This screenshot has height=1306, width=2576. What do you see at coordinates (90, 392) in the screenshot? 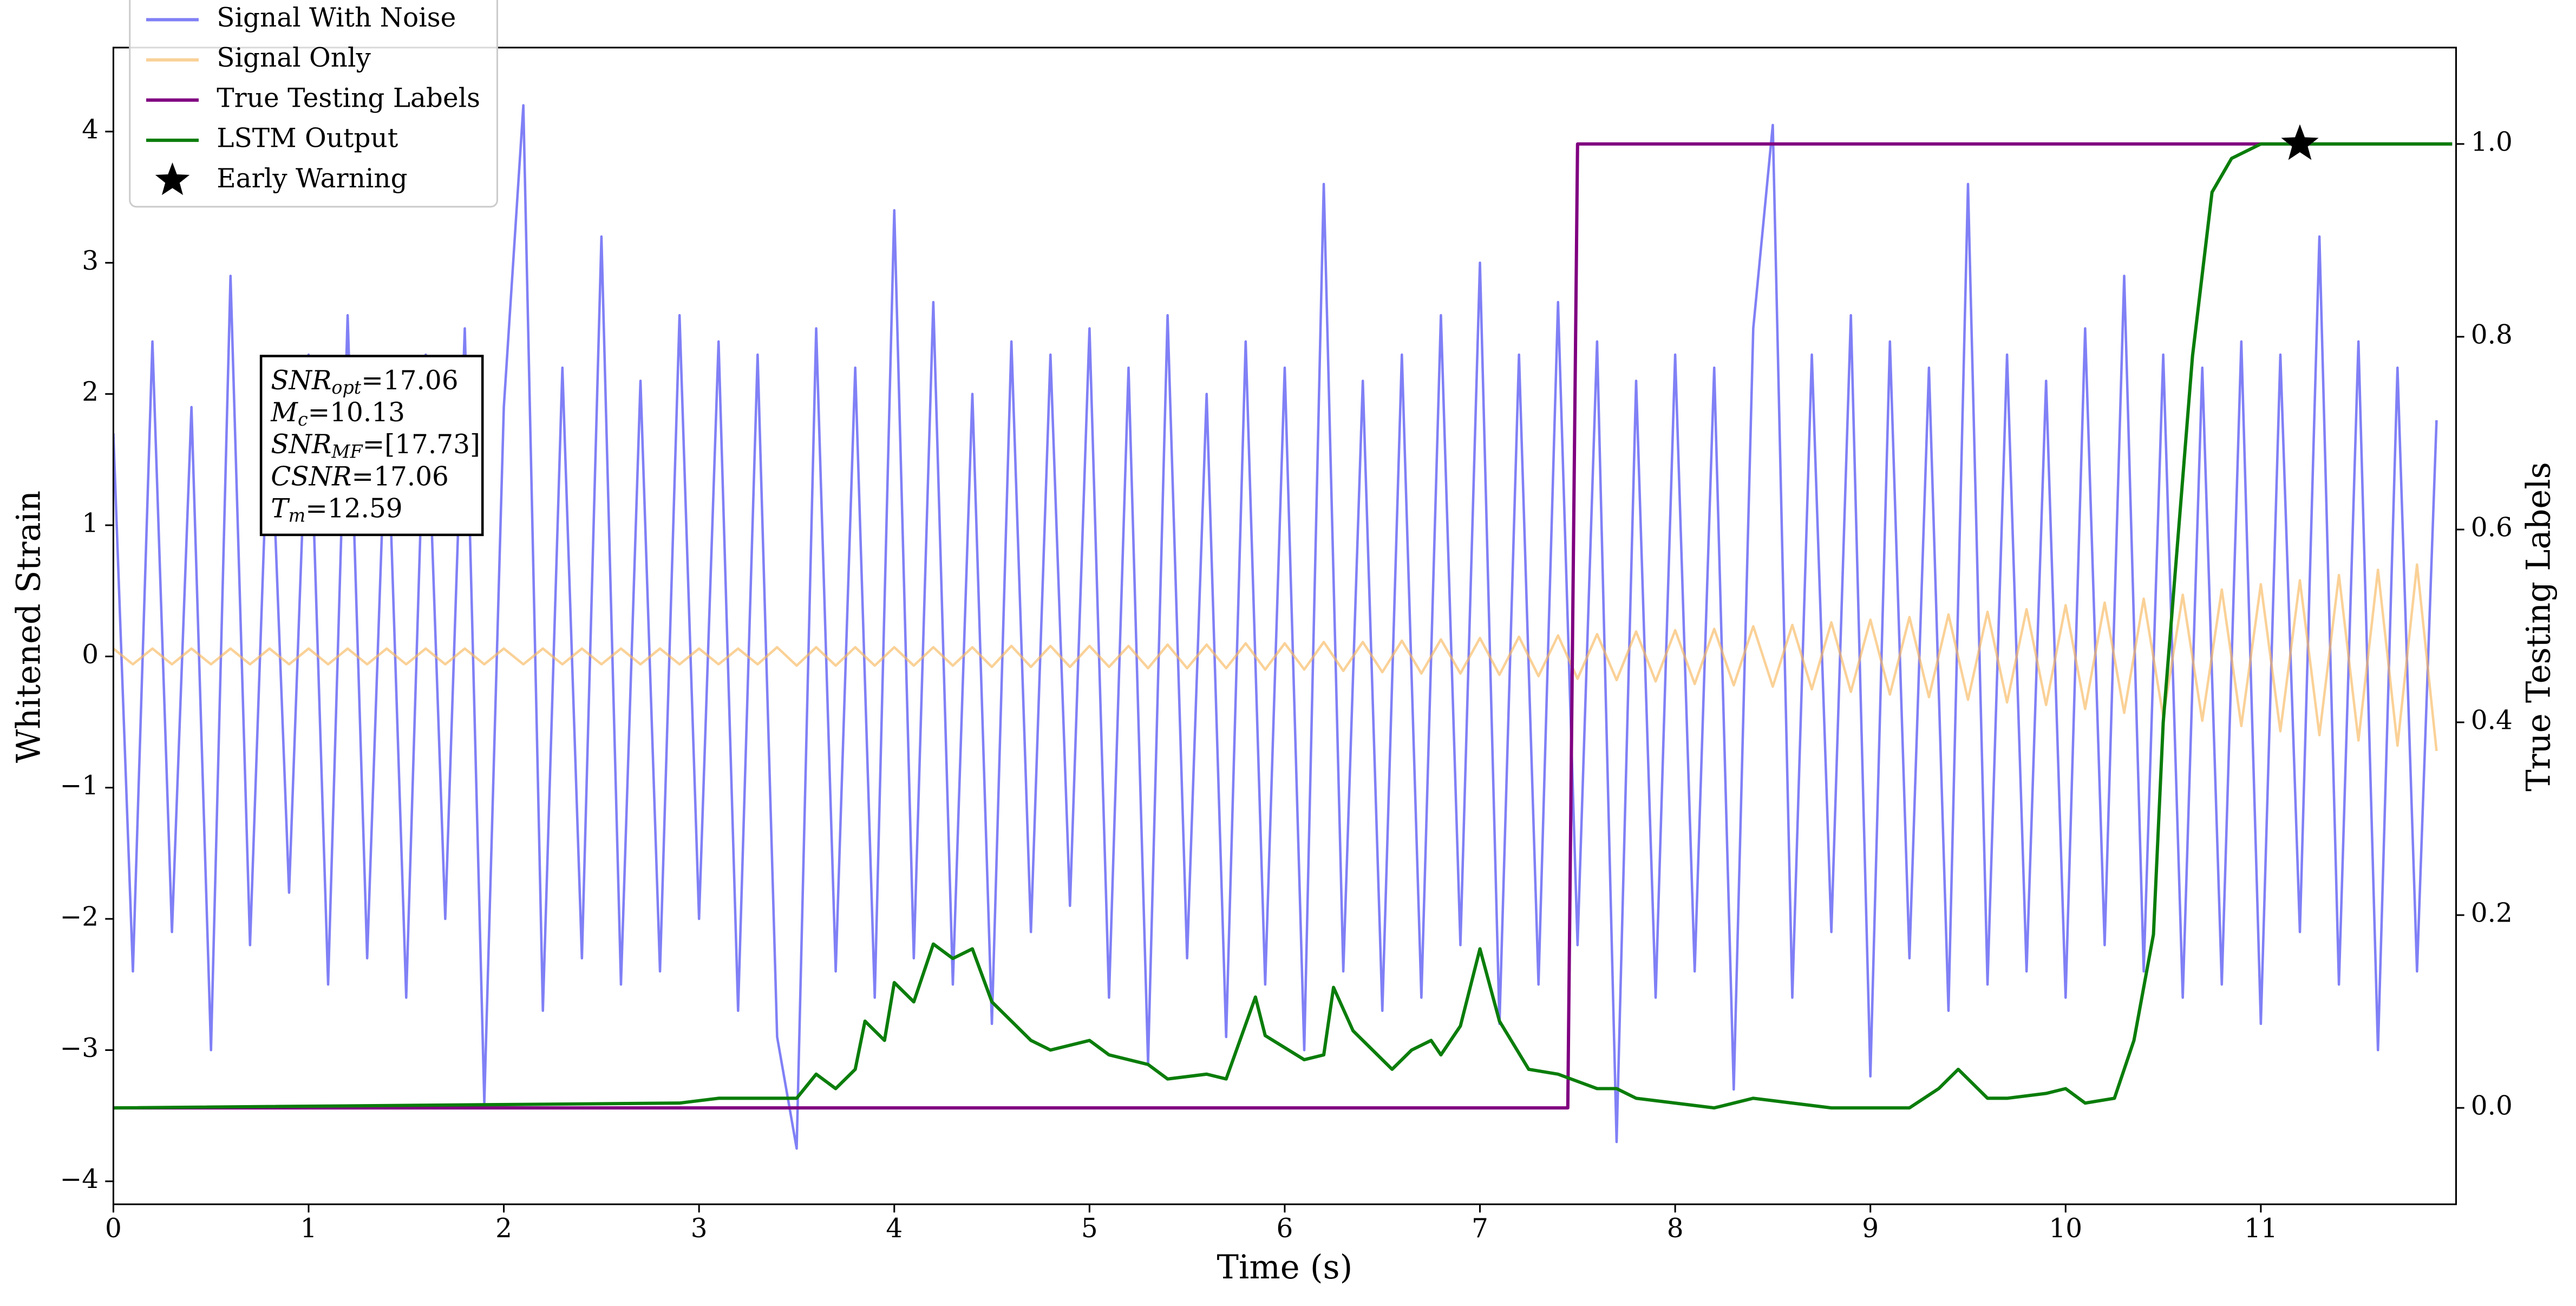
I see `y-tick-label: 2` at bounding box center [90, 392].